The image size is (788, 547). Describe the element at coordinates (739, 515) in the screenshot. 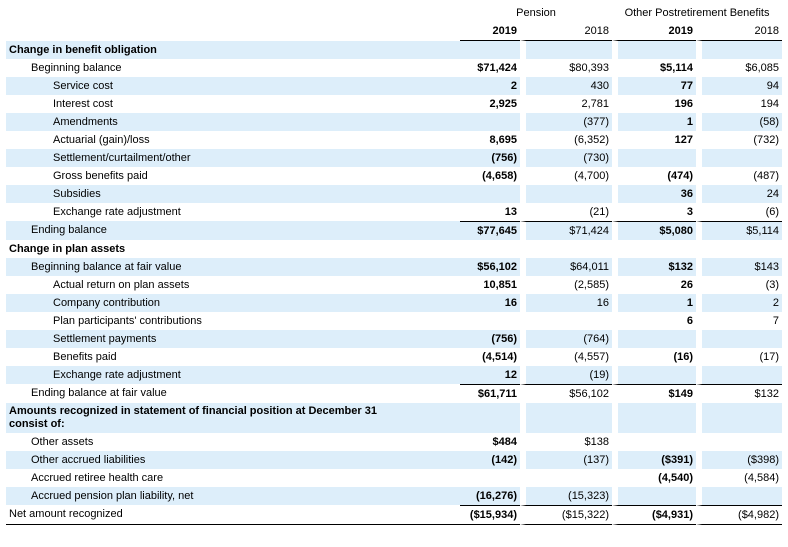

I see `value-cell: ($4,982)` at that location.